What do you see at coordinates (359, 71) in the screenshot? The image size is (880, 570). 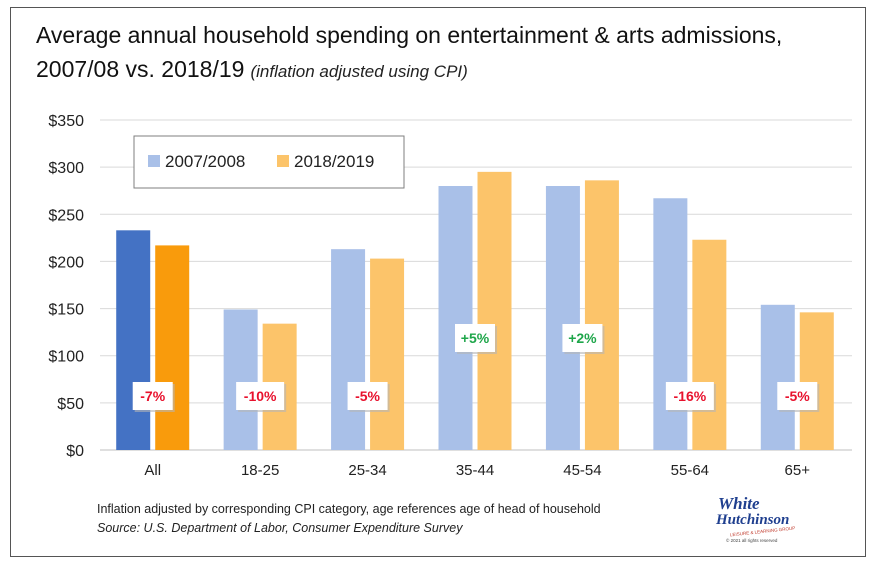 I see `chart-title-sub: (inflation adjusted using CPI)` at bounding box center [359, 71].